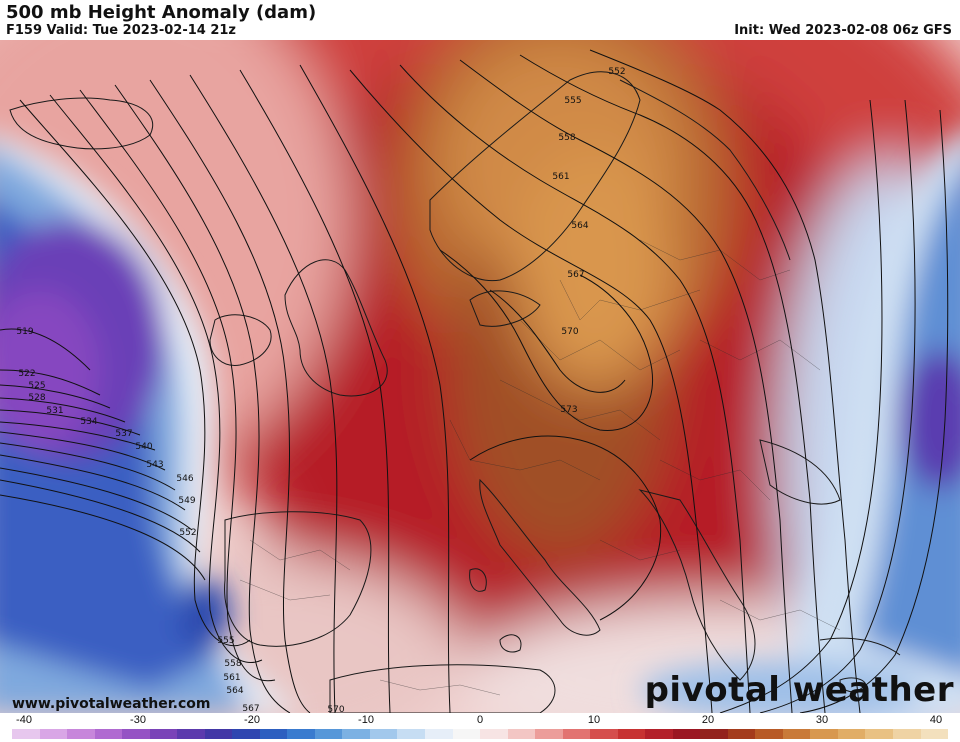 Image resolution: width=960 pixels, height=742 pixels. Describe the element at coordinates (24, 332) in the screenshot. I see `contour-label: 519` at that location.